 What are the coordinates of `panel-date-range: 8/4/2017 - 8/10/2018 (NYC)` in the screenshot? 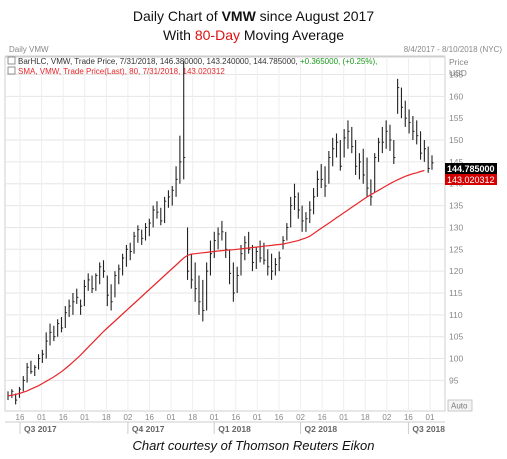 It's located at (453, 49).